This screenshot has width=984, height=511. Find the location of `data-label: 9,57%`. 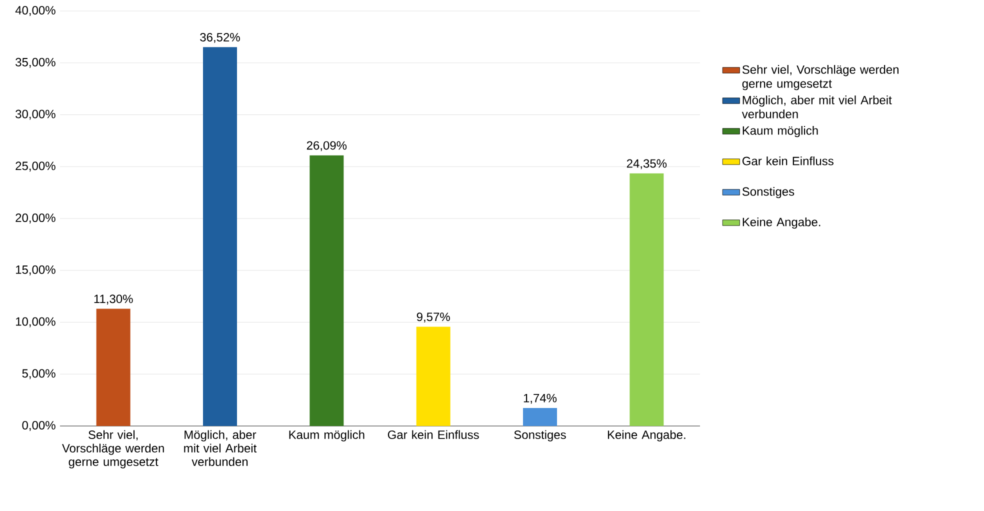

data-label: 9,57% is located at coordinates (433, 317).